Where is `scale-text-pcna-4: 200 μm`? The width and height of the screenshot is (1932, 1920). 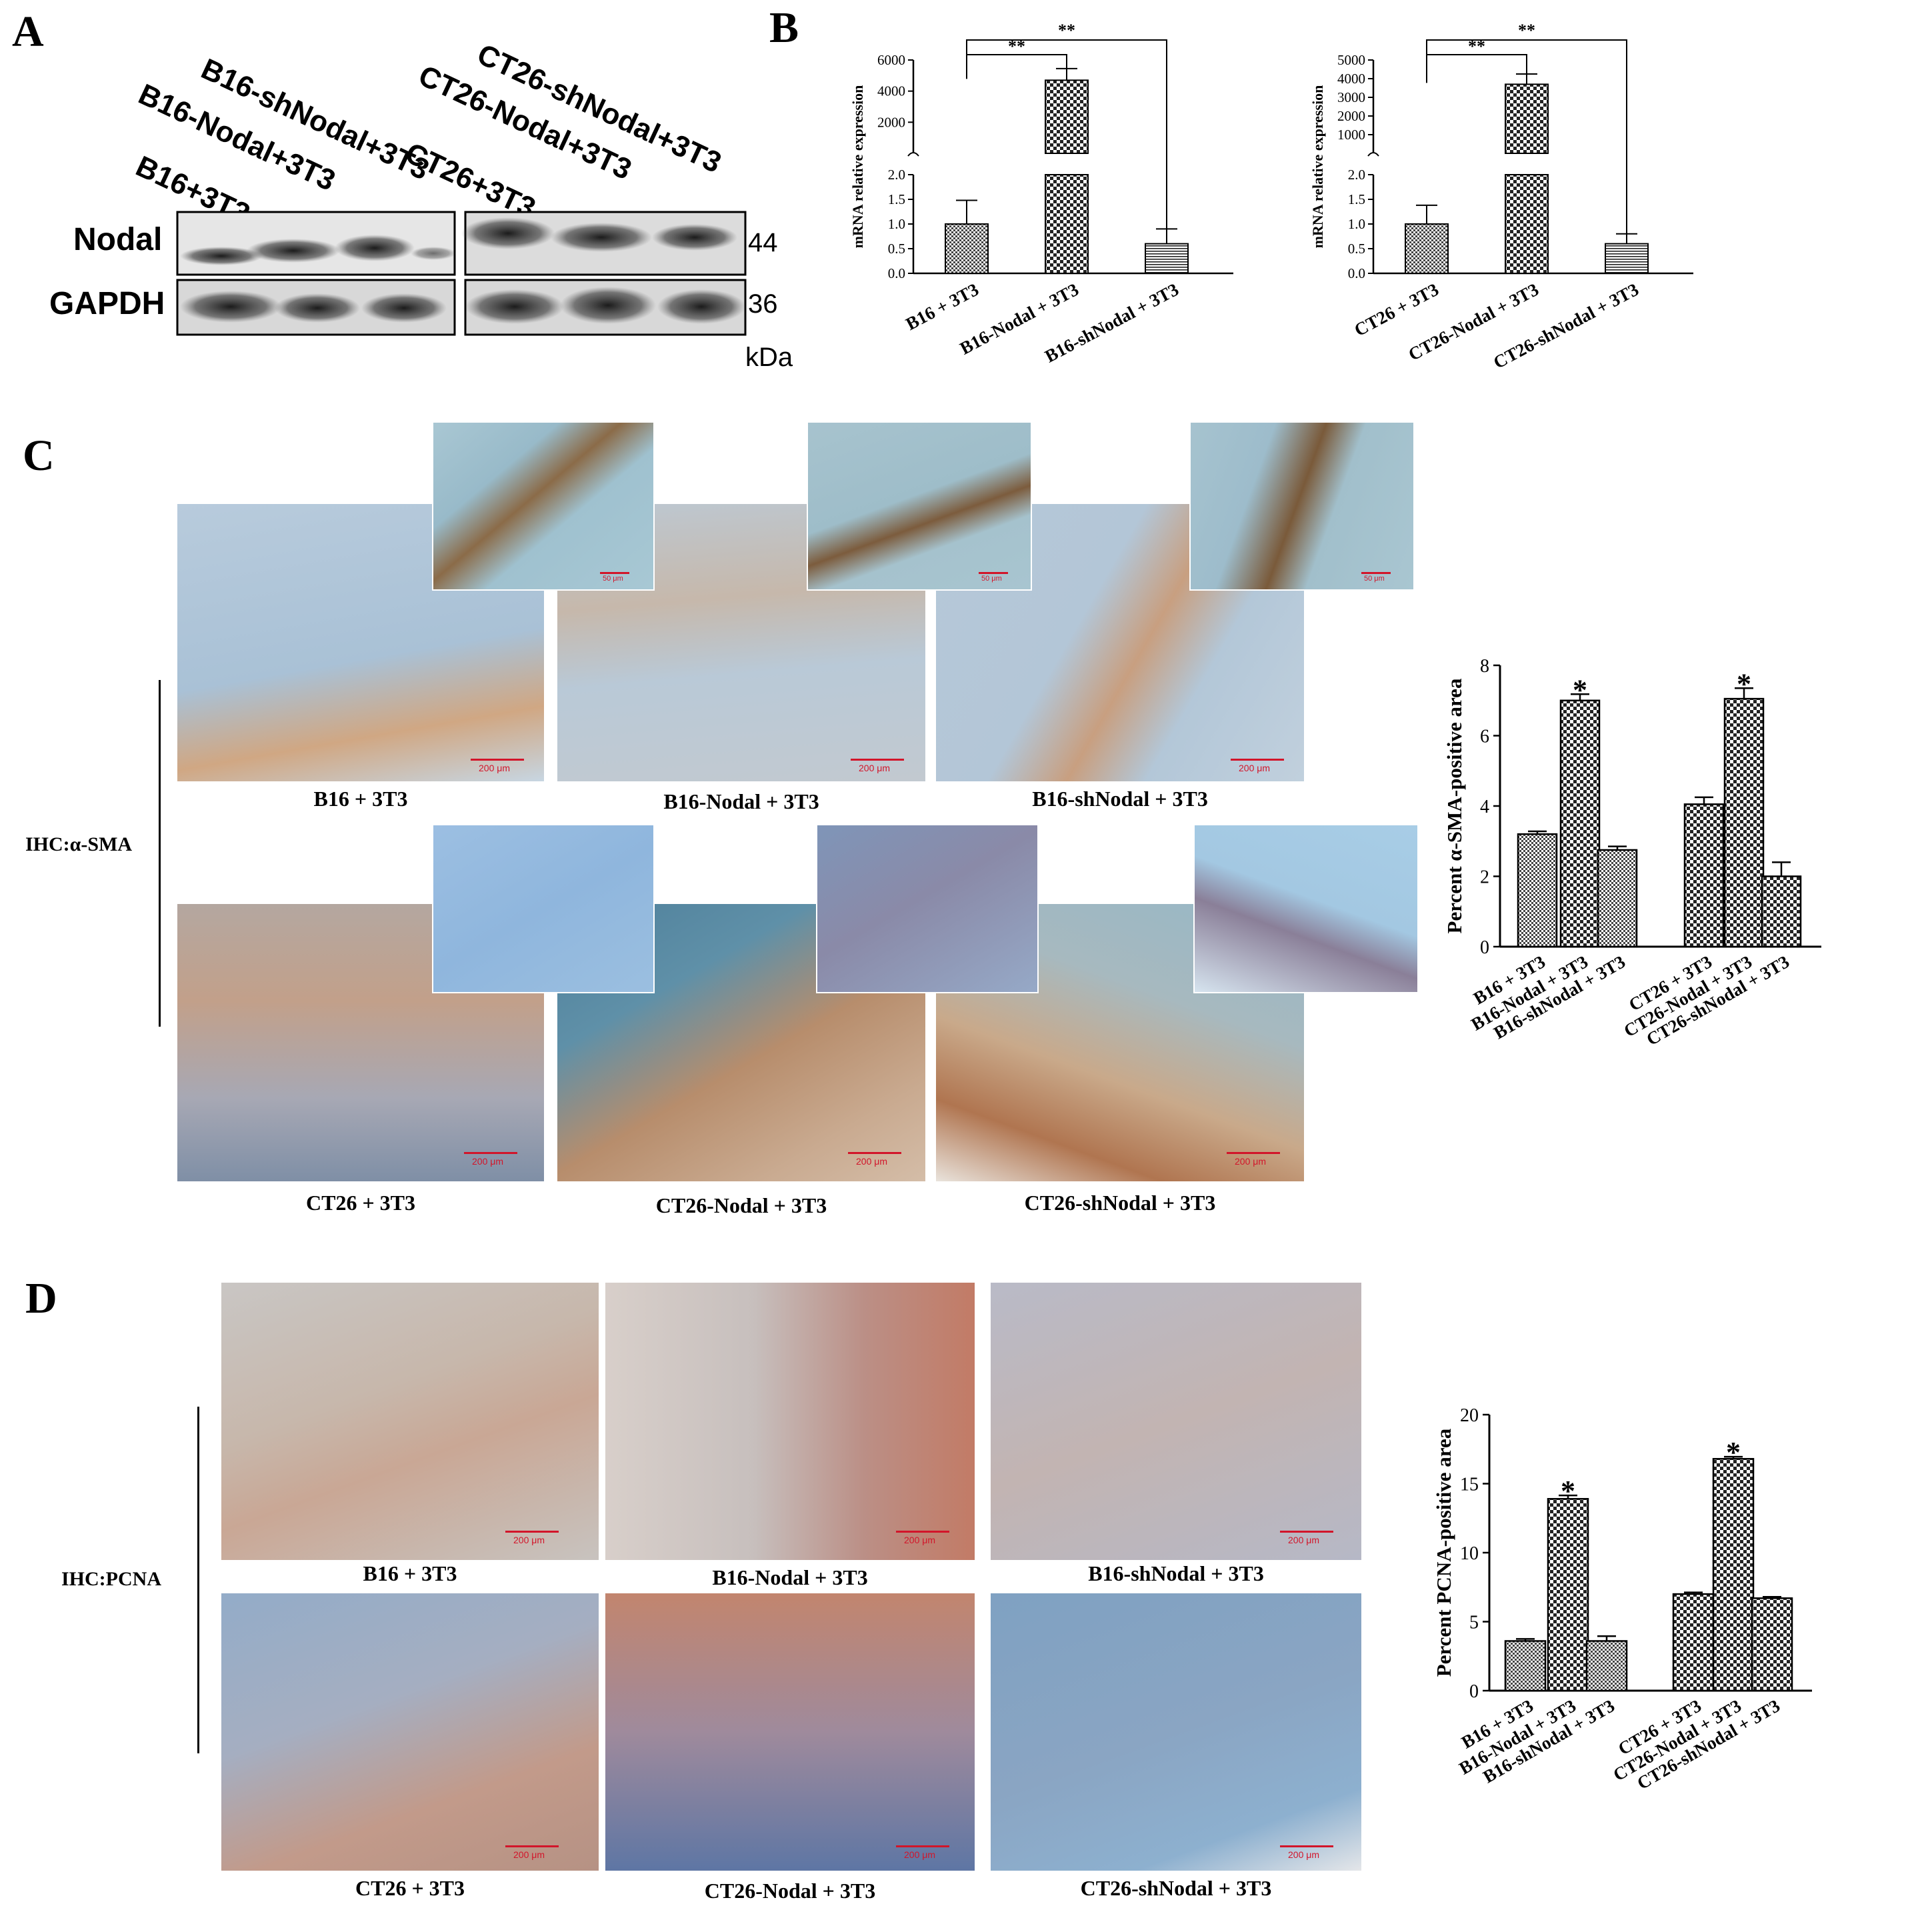 scale-text-pcna-4: 200 μm is located at coordinates (529, 1854).